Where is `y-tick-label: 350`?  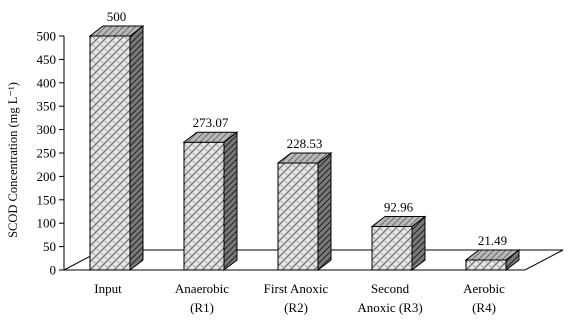
y-tick-label: 350 is located at coordinates (47, 106).